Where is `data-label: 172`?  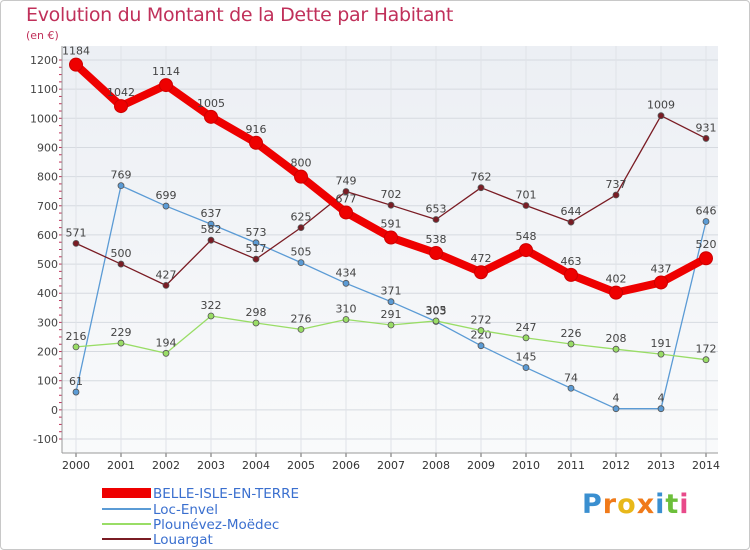
data-label: 172 is located at coordinates (706, 349).